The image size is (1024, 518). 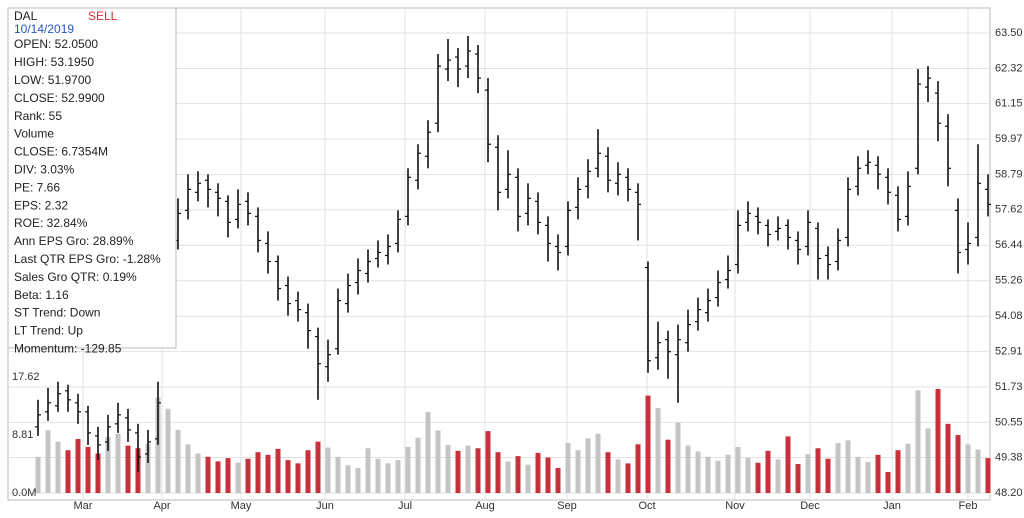 I want to click on x-tick-label: Dec, so click(x=810, y=506).